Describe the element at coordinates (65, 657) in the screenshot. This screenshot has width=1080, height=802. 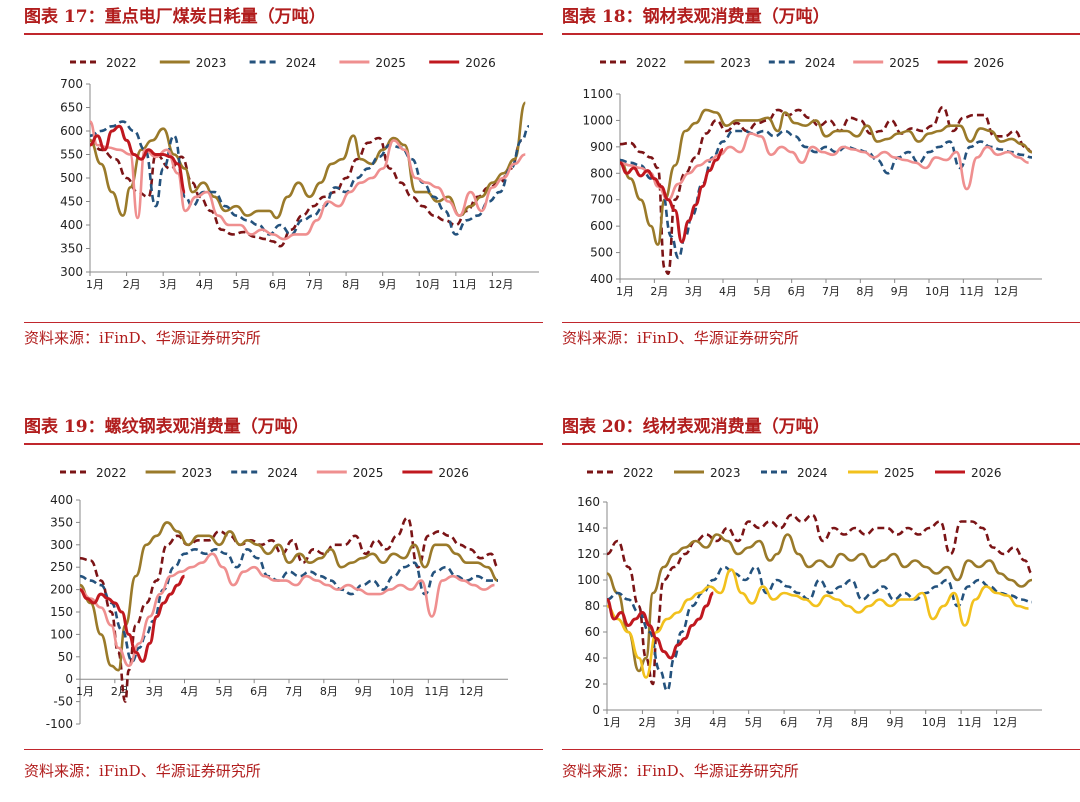
I see `y-tick-label: 50` at that location.